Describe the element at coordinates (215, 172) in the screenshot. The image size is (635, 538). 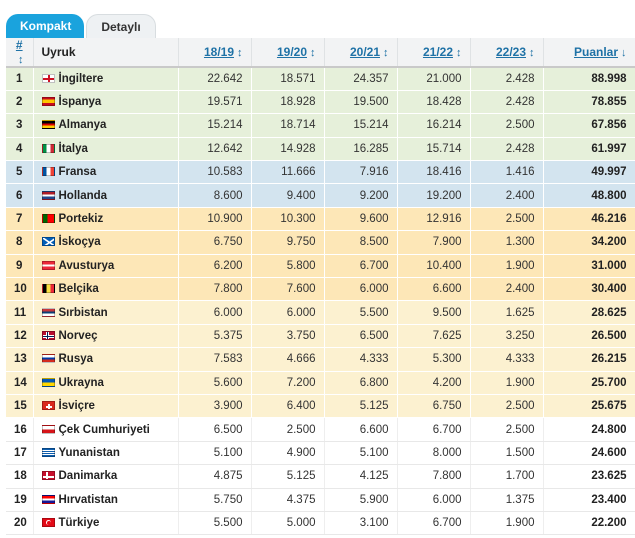
I see `season-points-cell: 10.583` at that location.